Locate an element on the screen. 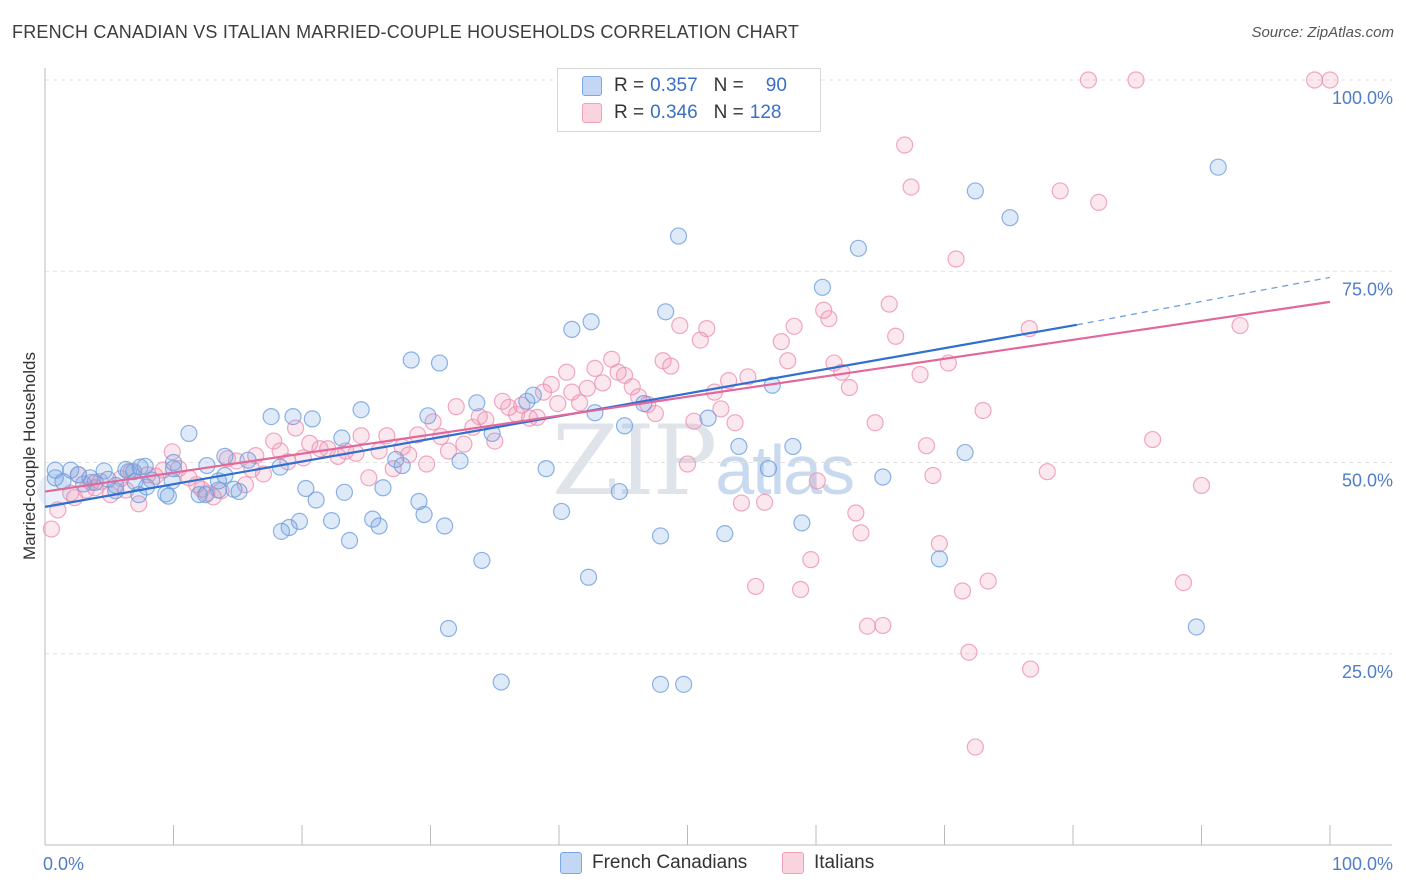 Image resolution: width=1406 pixels, height=892 pixels. bottom-legend-label: Italians is located at coordinates (844, 862).